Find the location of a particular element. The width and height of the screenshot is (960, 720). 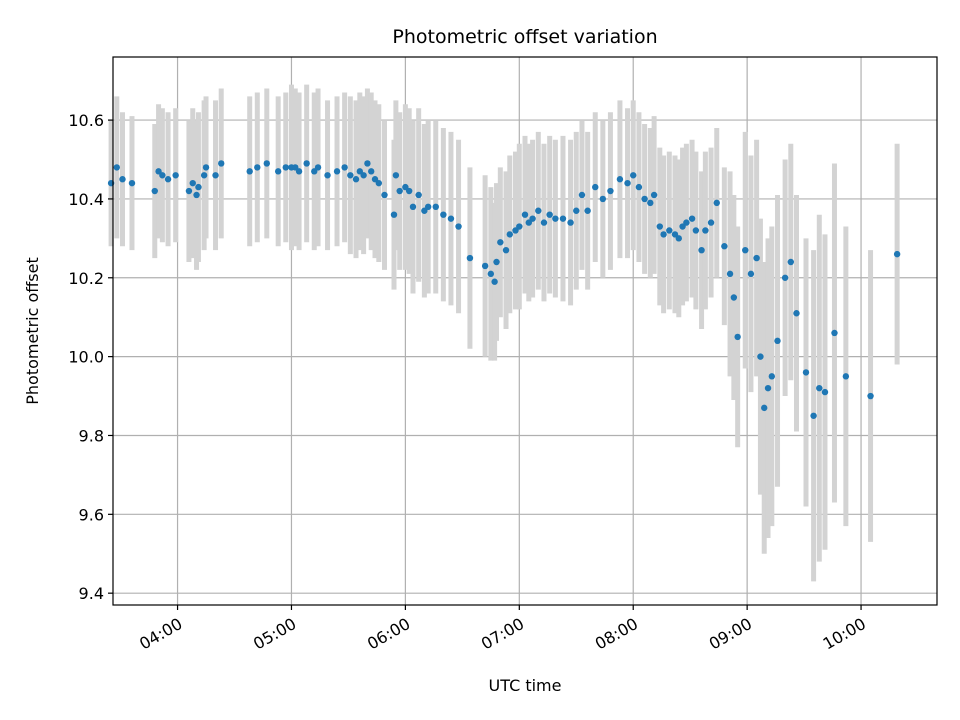

y-tick-label: 9.6 is located at coordinates (91, 514).